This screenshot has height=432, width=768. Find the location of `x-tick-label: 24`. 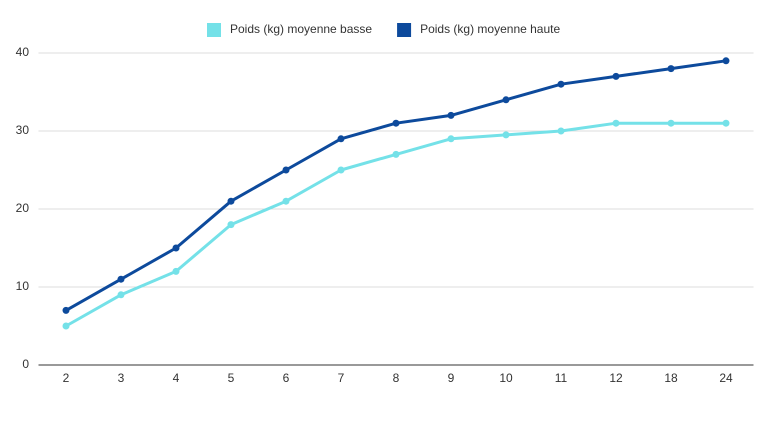

x-tick-label: 24 is located at coordinates (726, 378).